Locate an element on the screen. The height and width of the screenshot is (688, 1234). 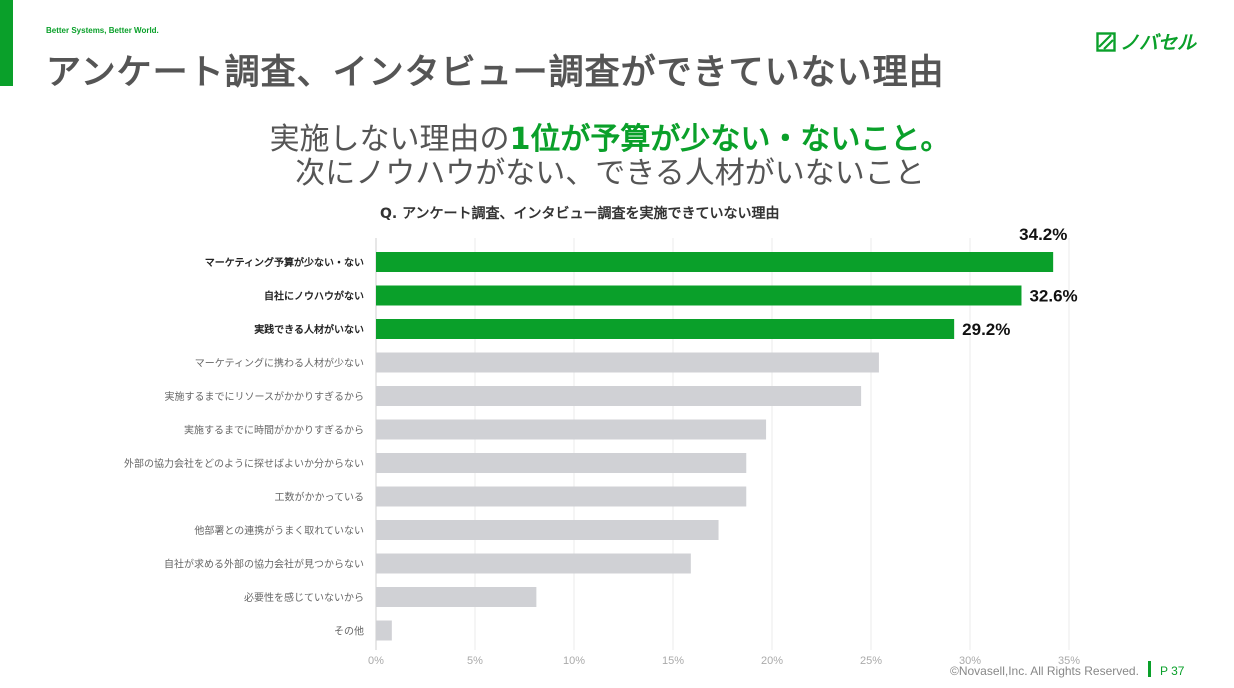
logo: ノバセル is located at coordinates (1146, 41).